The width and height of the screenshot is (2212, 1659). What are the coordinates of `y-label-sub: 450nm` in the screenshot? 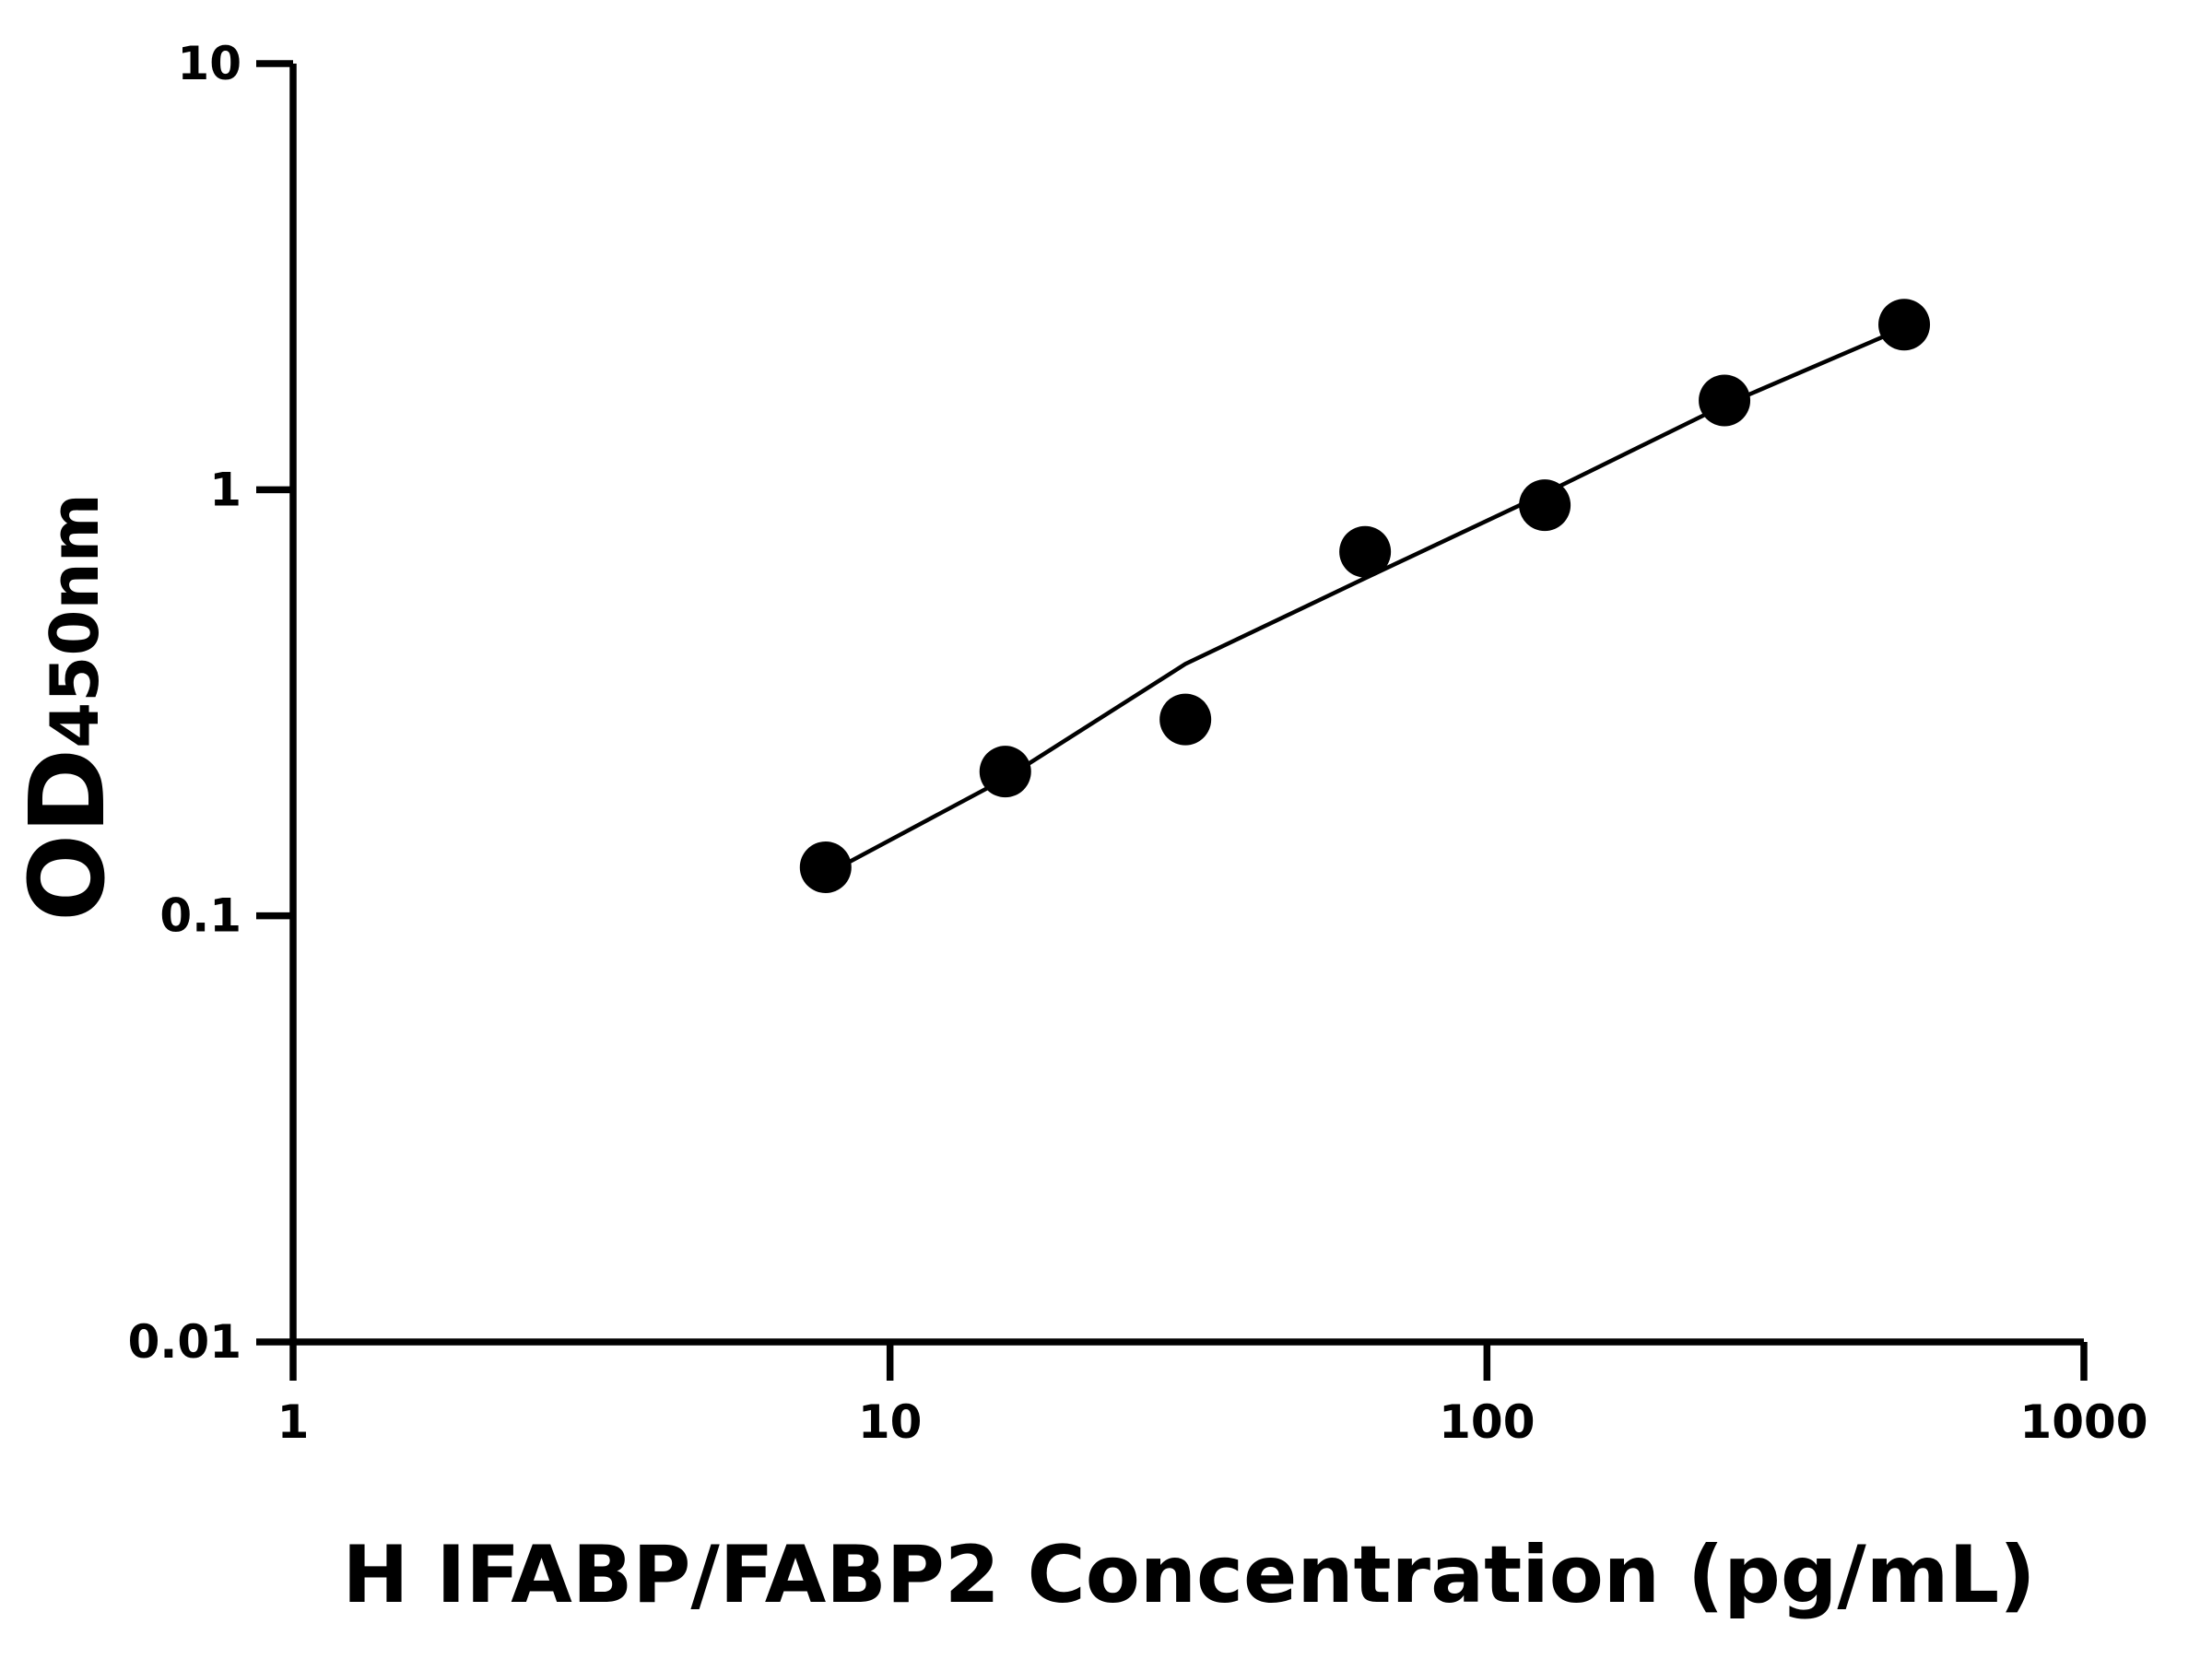 It's located at (74, 620).